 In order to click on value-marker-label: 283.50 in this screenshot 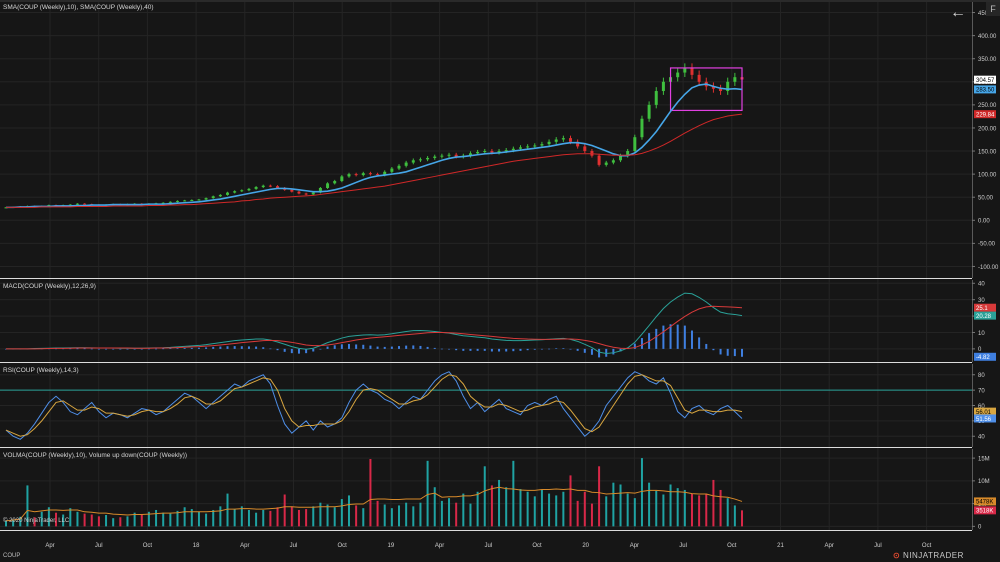, I will do `click(985, 91)`.